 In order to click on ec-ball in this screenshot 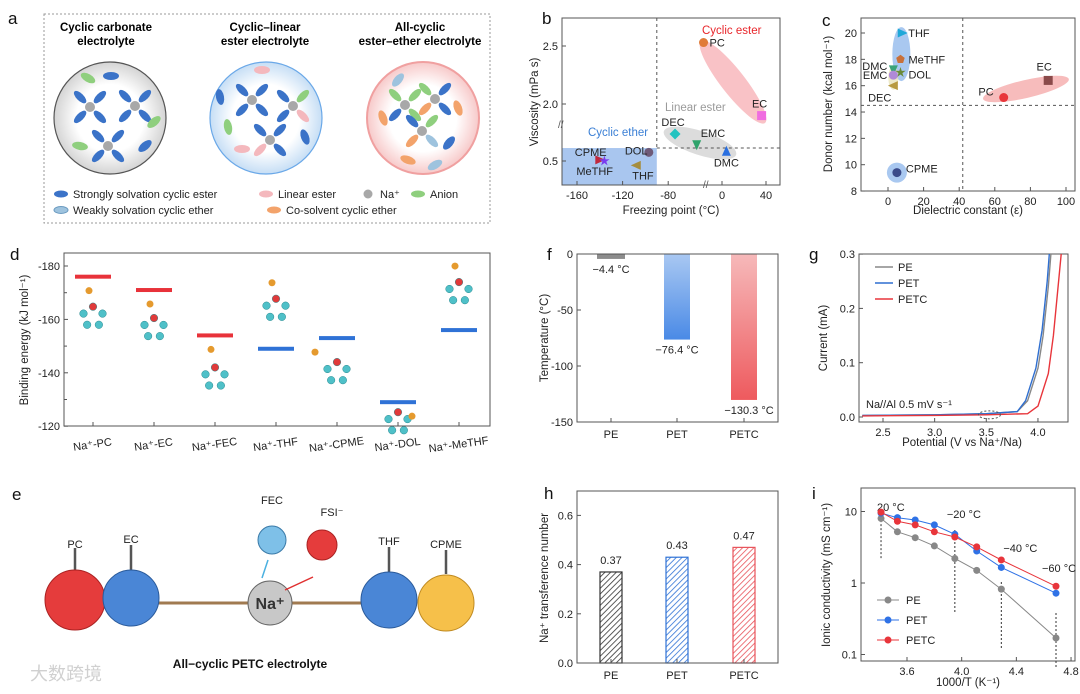, I will do `click(131, 598)`.